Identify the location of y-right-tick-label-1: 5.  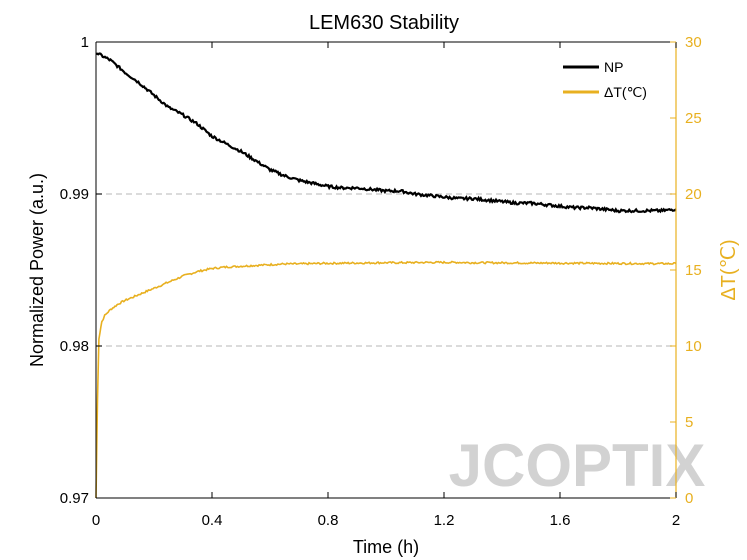
(689, 422).